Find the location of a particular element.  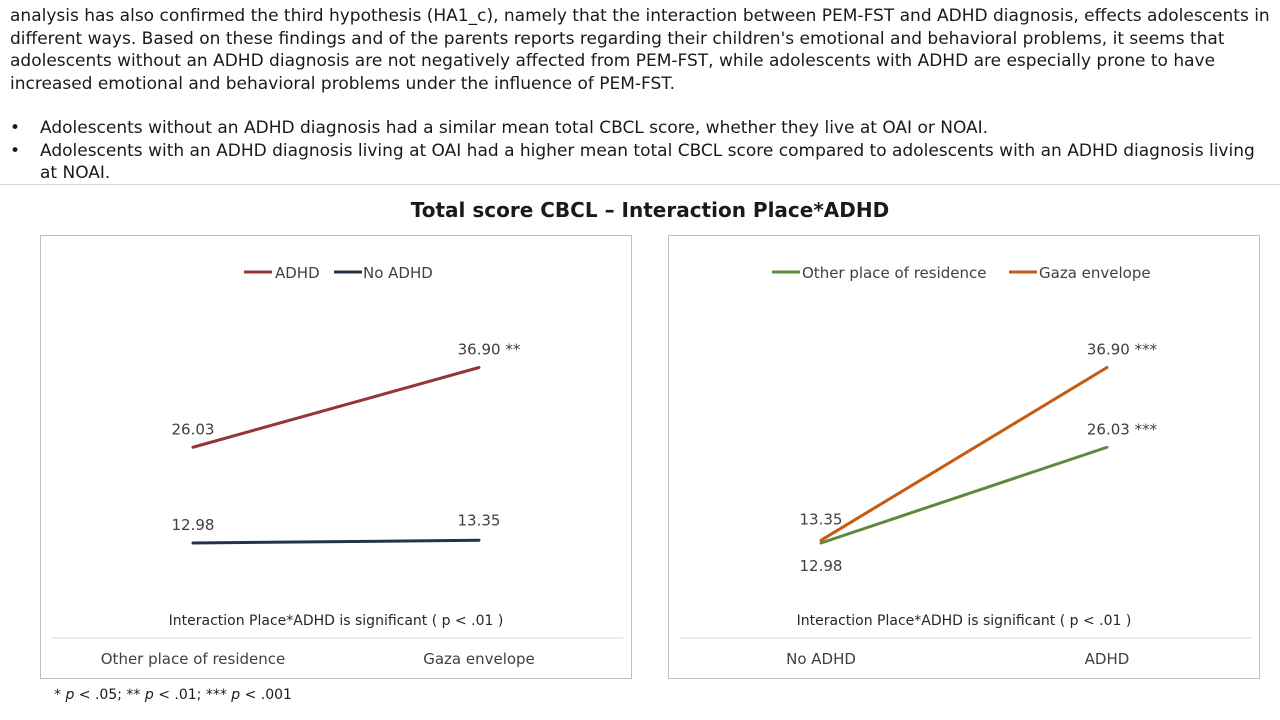

legend-label: No ADHD is located at coordinates (398, 273).